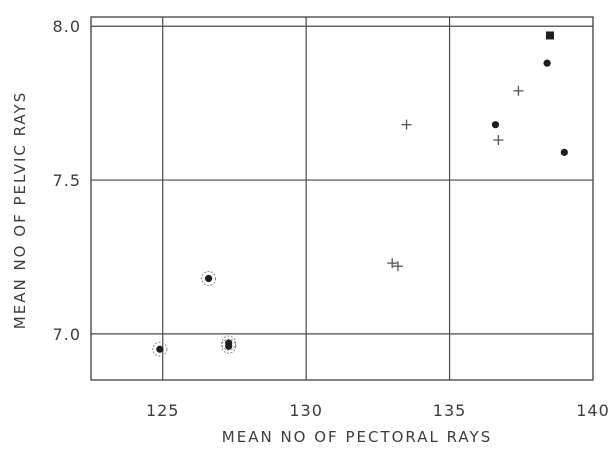 The height and width of the screenshot is (452, 614). Describe the element at coordinates (450, 410) in the screenshot. I see `x-tick-label: 135` at that location.